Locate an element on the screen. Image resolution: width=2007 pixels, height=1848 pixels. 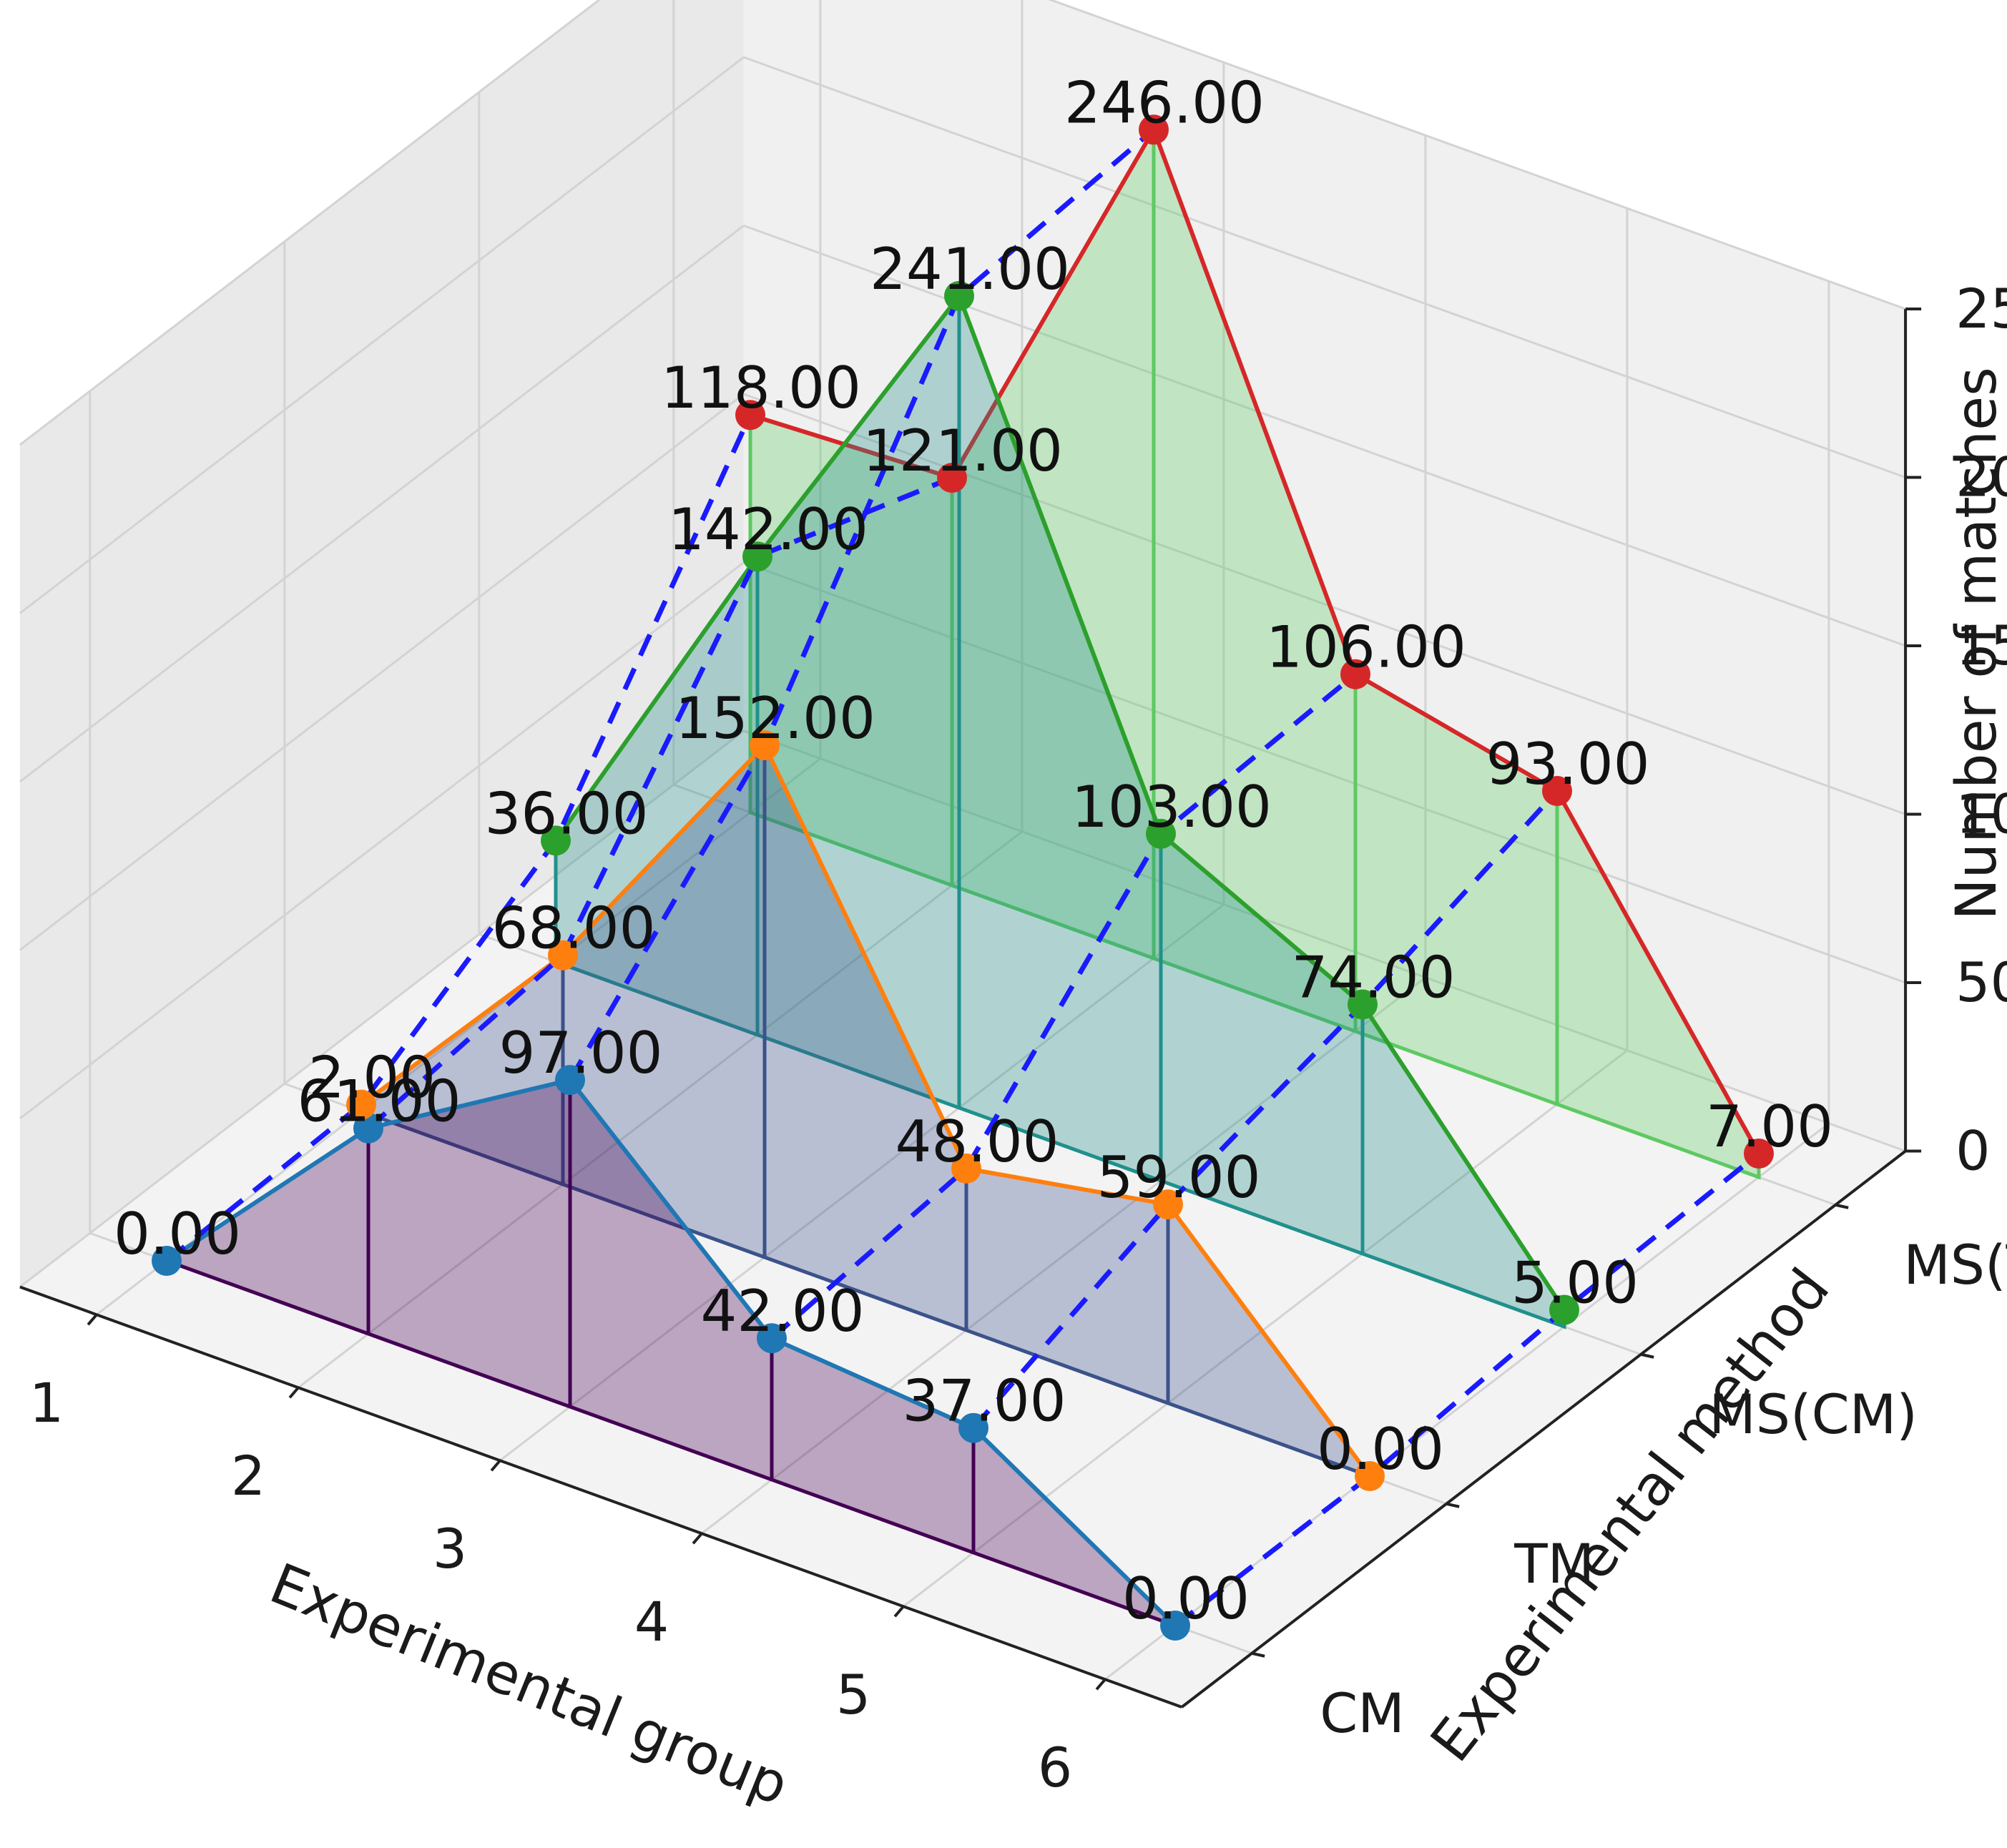
x-axis-line is located at coordinates (600, 1497).